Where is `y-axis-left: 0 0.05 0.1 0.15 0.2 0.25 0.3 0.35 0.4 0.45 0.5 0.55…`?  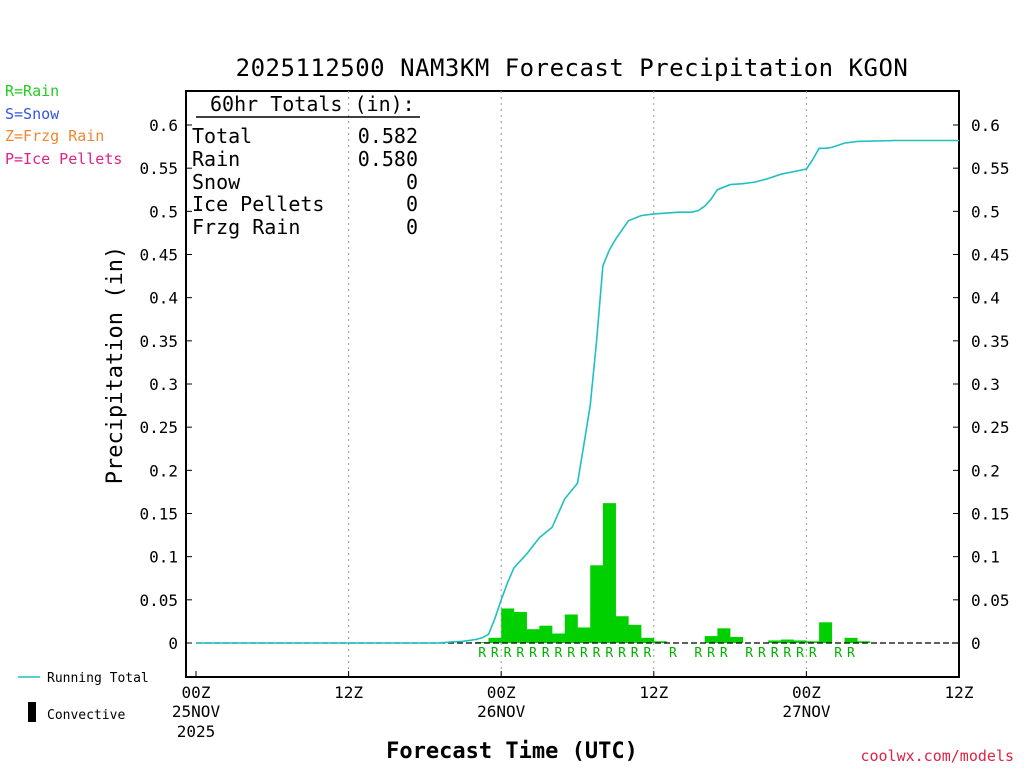
y-axis-left: 0 0.05 0.1 0.15 0.2 0.25 0.3 0.35 0.4 0.45 0.5 0.55… is located at coordinates (165, 384).